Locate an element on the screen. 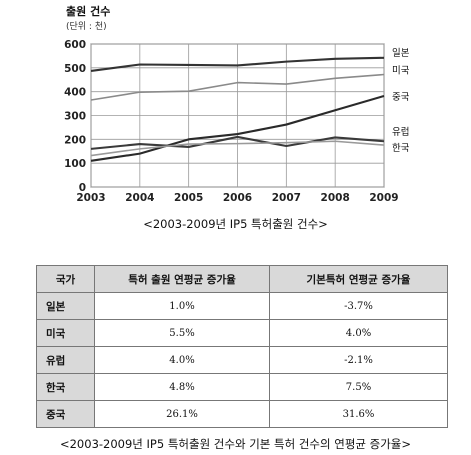 Image resolution: width=471 pixels, height=455 pixels. series-lines is located at coordinates (237, 109).